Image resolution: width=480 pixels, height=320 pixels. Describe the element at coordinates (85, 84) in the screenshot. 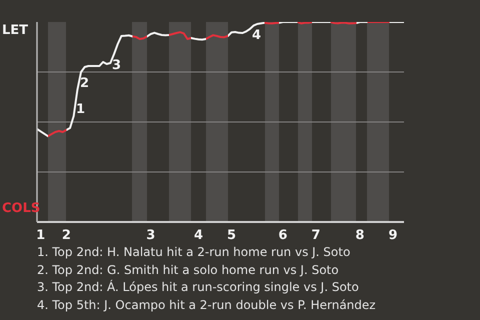

I see `annotation: 2` at that location.